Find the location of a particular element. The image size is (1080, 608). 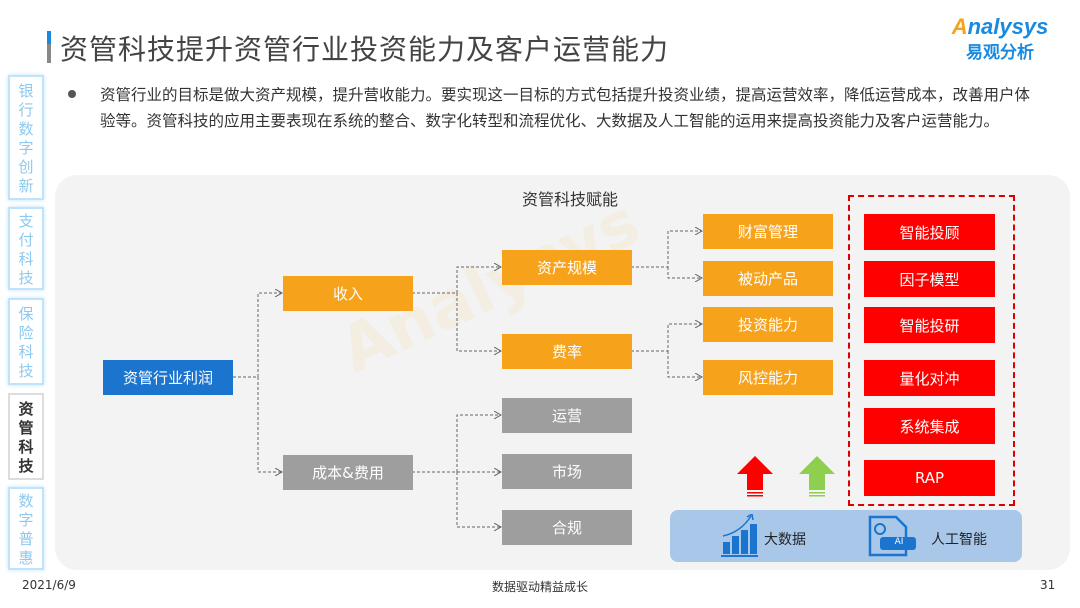

side-tab-bank: 银行数字创新 is located at coordinates (26, 137).